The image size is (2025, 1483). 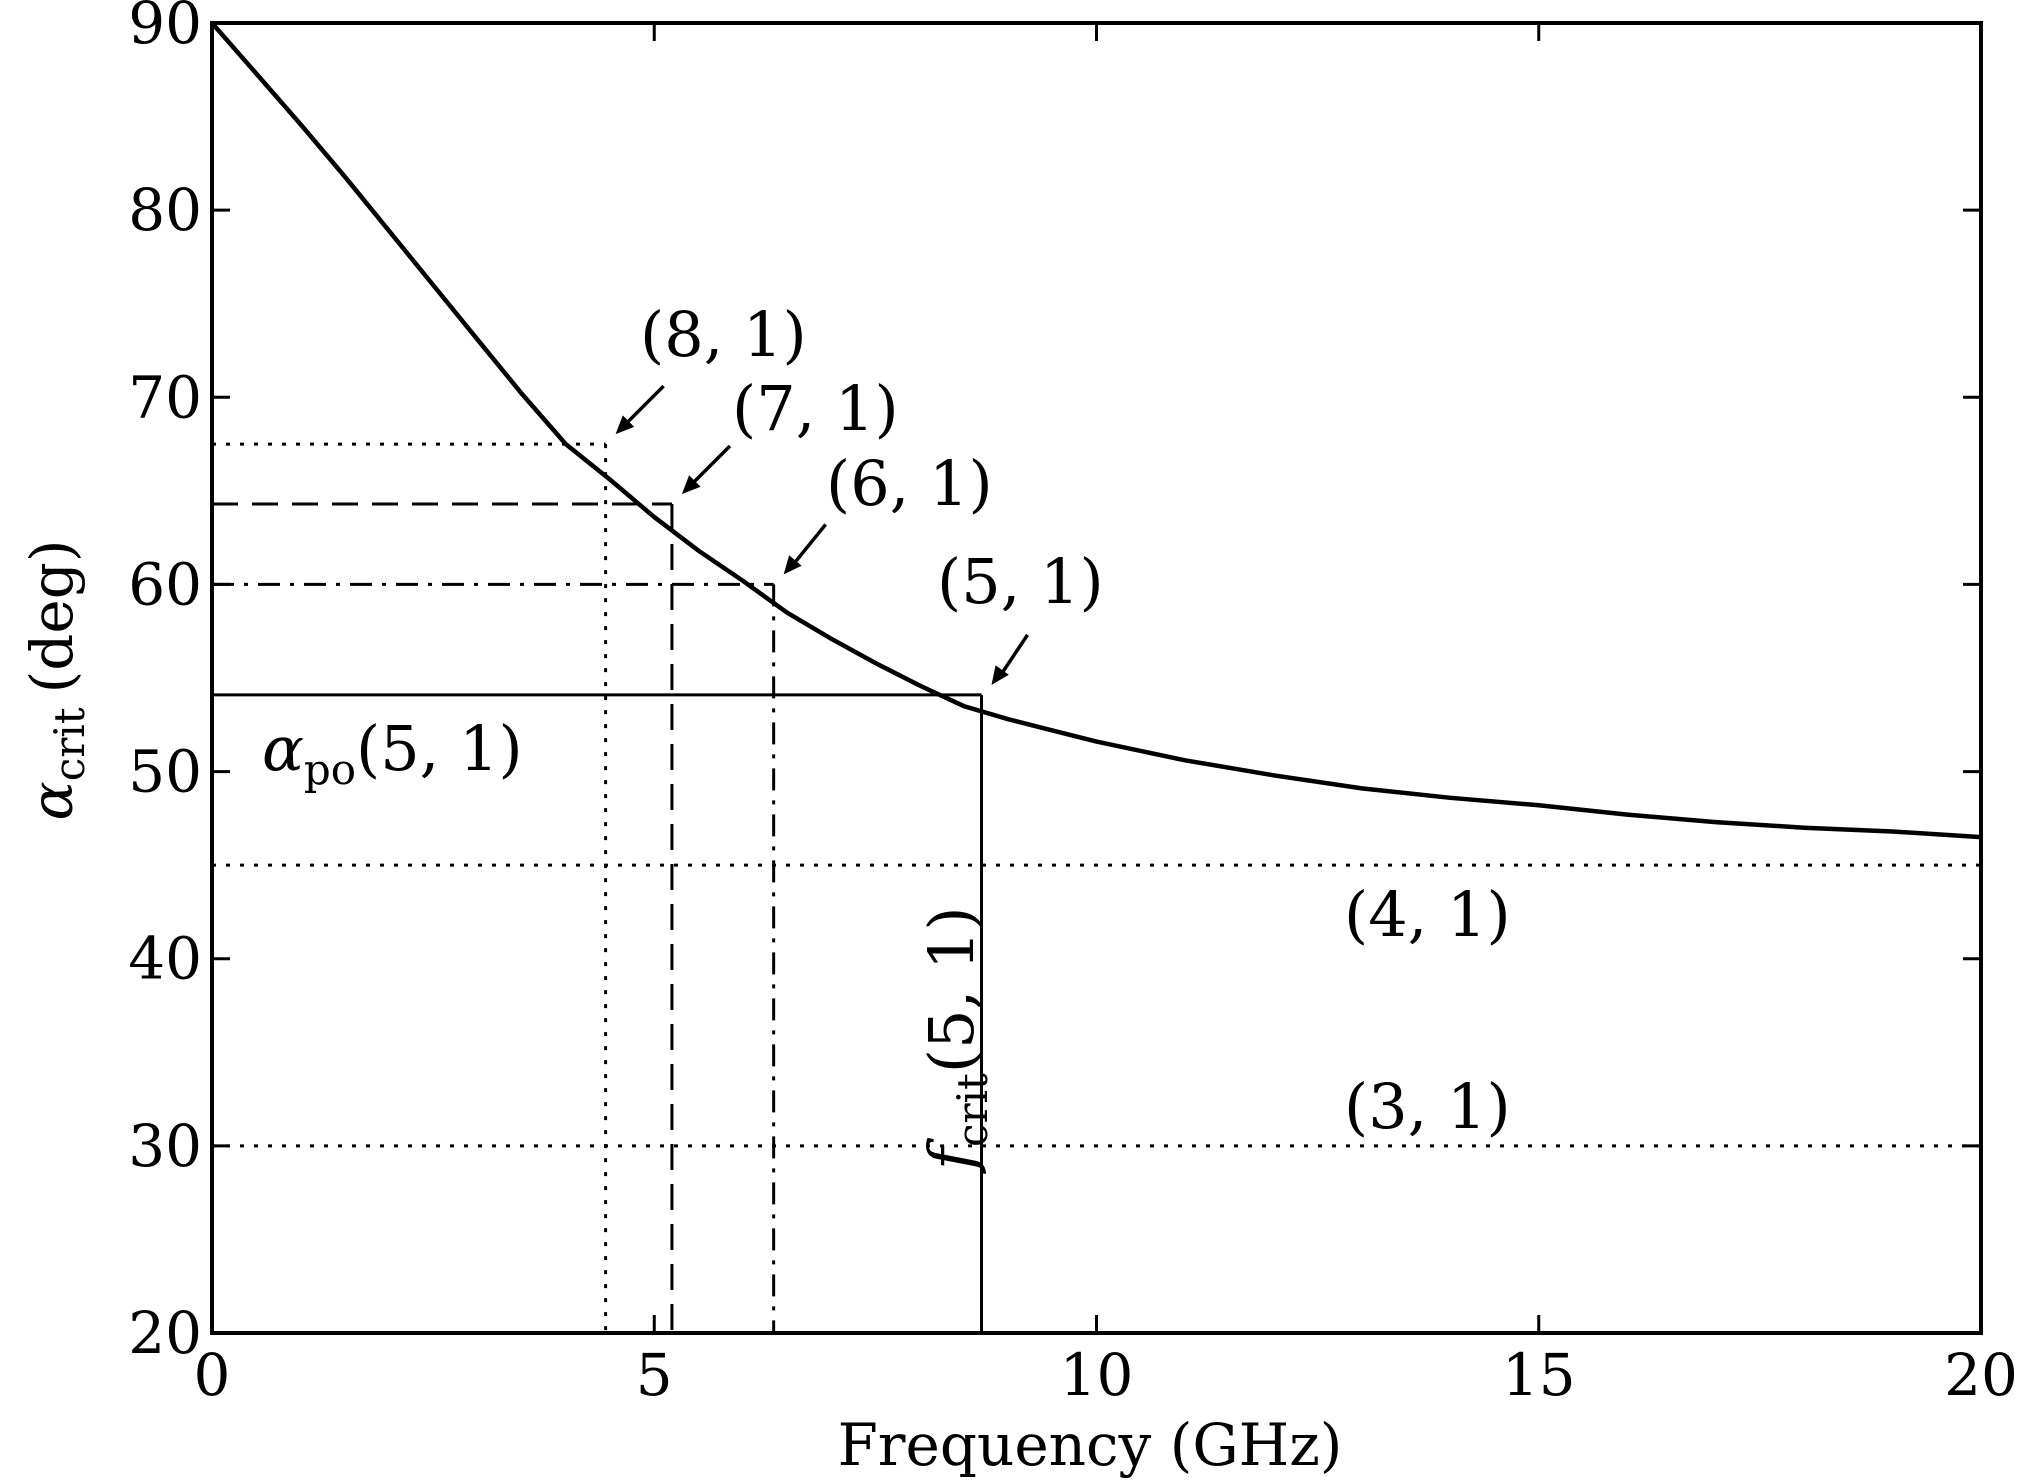 What do you see at coordinates (1090, 1445) in the screenshot?
I see `x-axis-label: Frequency (GHz)` at bounding box center [1090, 1445].